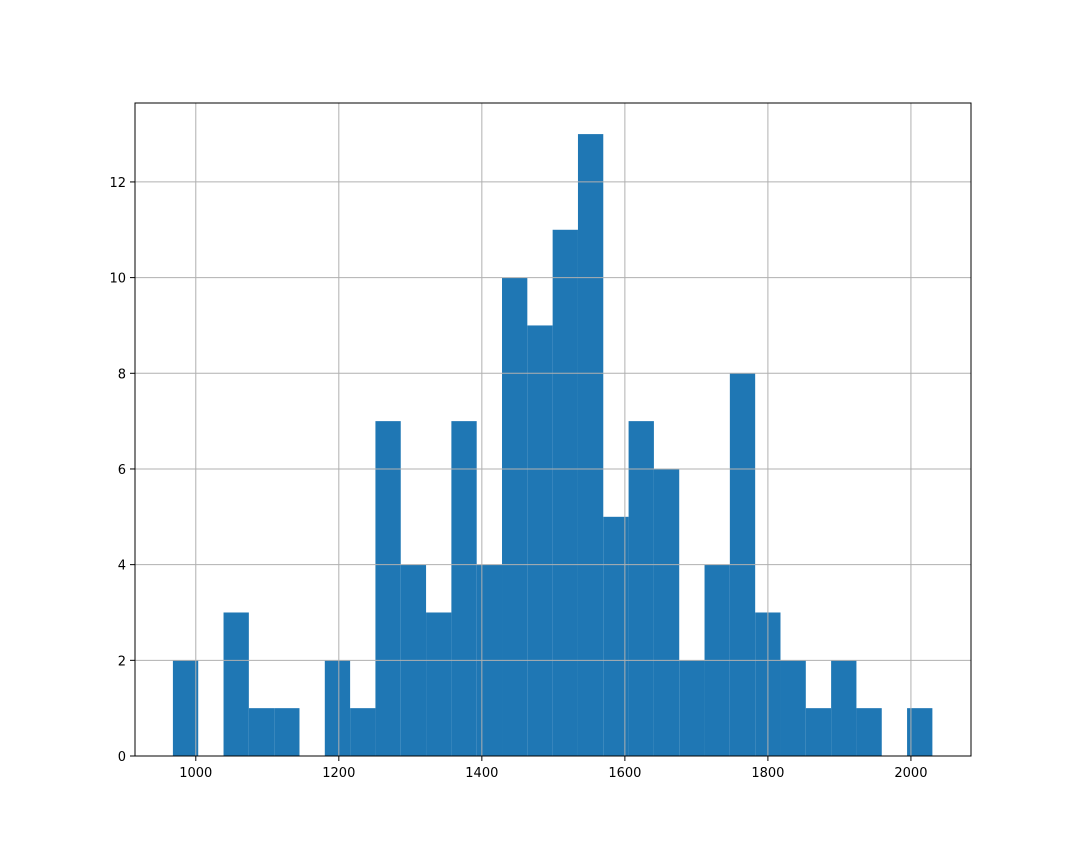 The height and width of the screenshot is (864, 1080). Describe the element at coordinates (122, 374) in the screenshot. I see `y-tick-label: 8` at that location.